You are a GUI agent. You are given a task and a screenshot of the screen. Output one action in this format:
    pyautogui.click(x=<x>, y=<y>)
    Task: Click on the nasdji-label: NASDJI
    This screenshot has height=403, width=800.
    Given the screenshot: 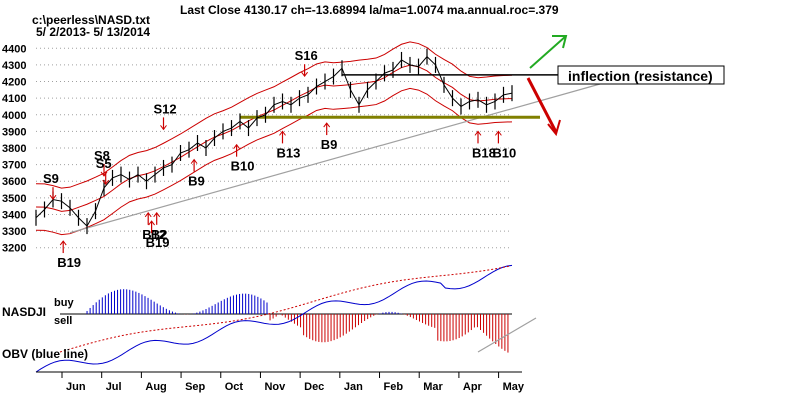 What is the action you would take?
    pyautogui.click(x=24, y=312)
    